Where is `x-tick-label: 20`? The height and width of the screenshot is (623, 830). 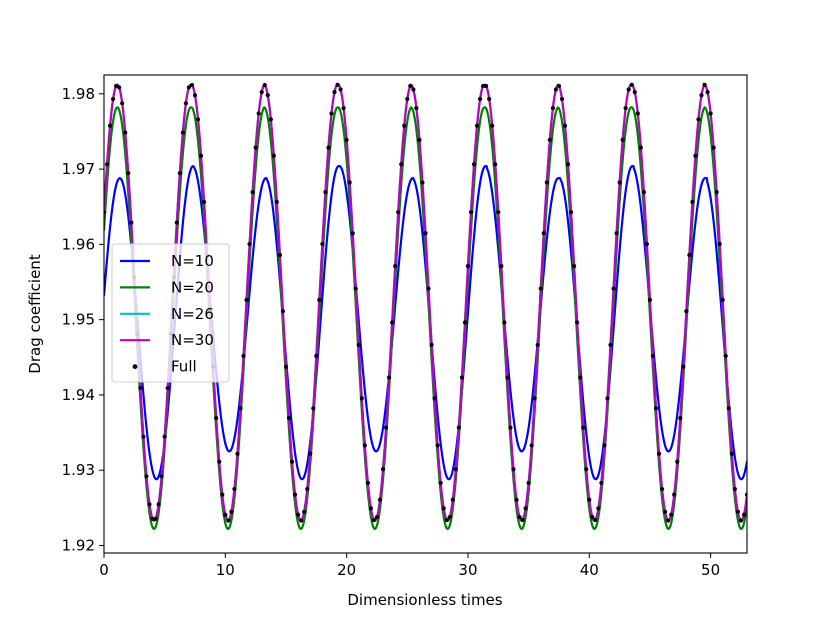
x-tick-label: 20 is located at coordinates (346, 570).